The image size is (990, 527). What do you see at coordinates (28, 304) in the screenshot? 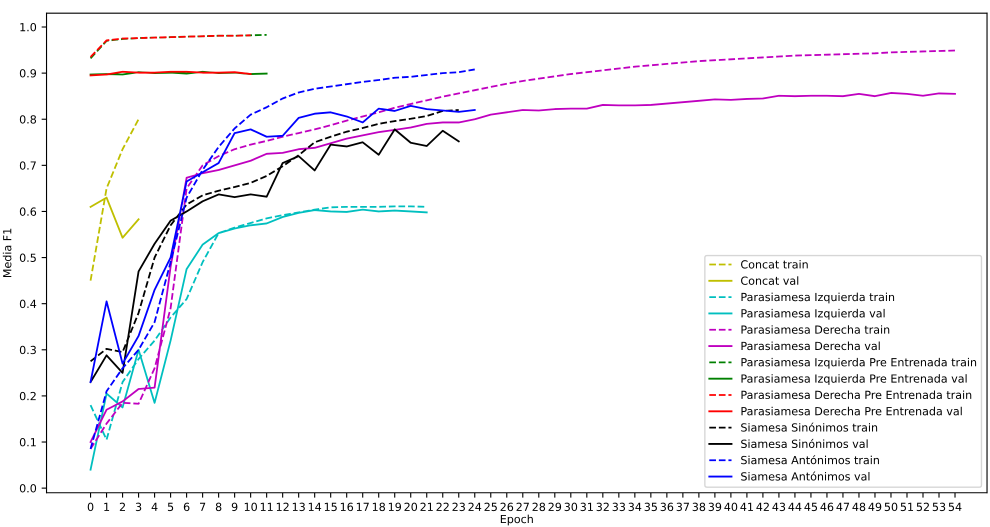
I see `y-tick-label: 0.4` at bounding box center [28, 304].